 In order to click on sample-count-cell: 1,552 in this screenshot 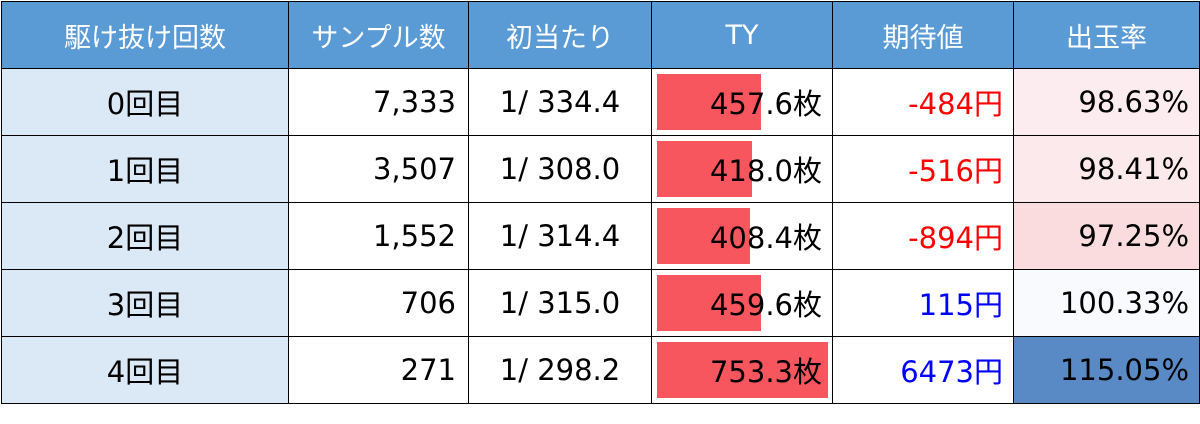, I will do `click(378, 236)`.